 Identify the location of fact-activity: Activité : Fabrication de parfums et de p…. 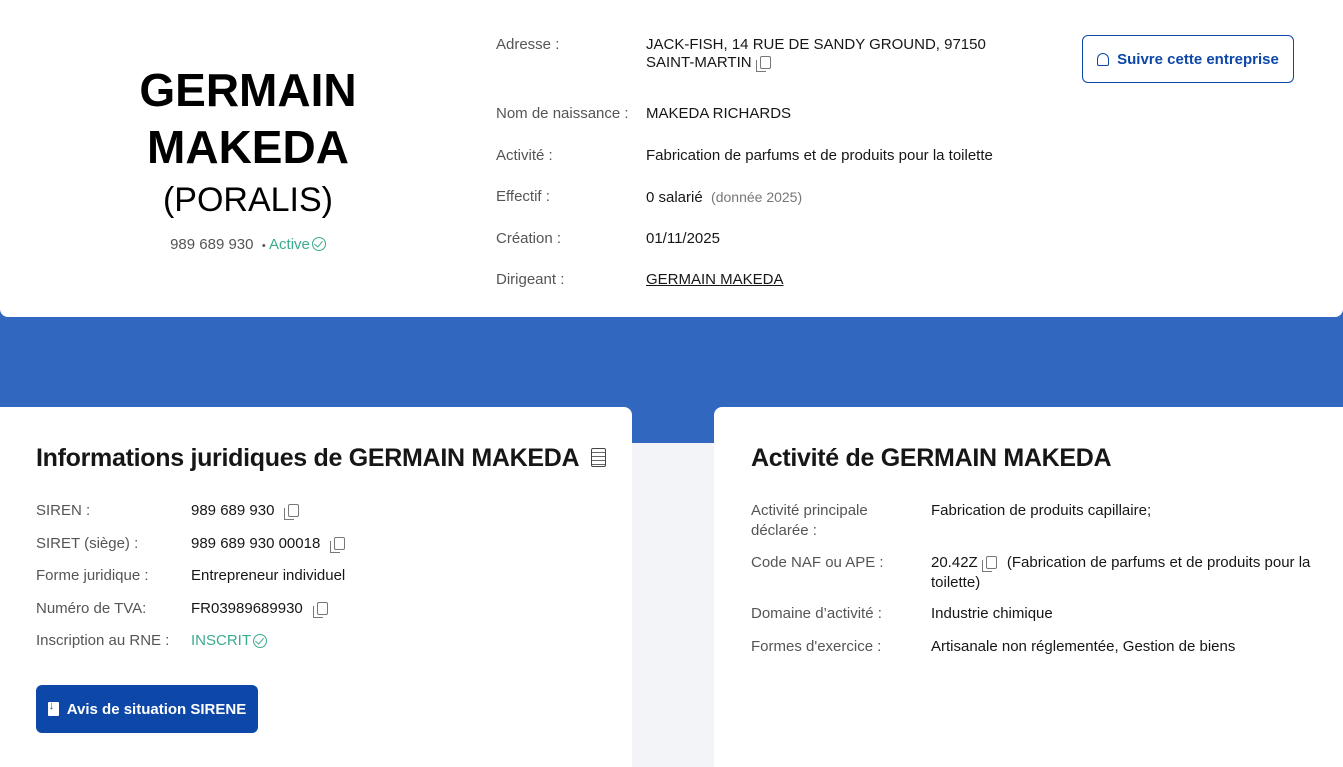
(776, 167).